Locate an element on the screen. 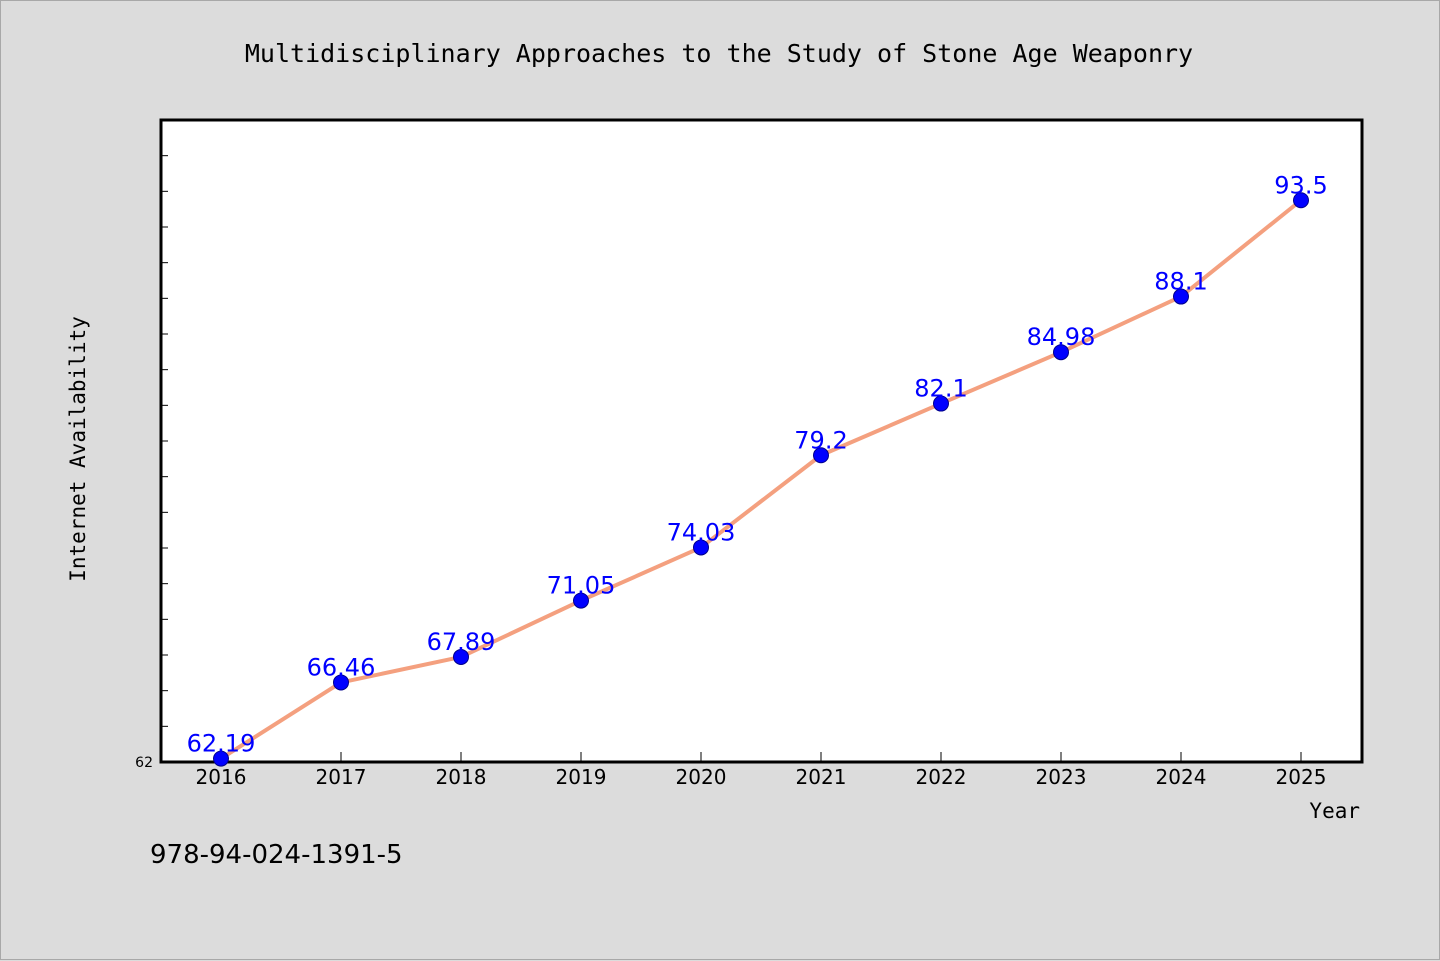 The image size is (1440, 961). data-point-label: 67.89 is located at coordinates (461, 642).